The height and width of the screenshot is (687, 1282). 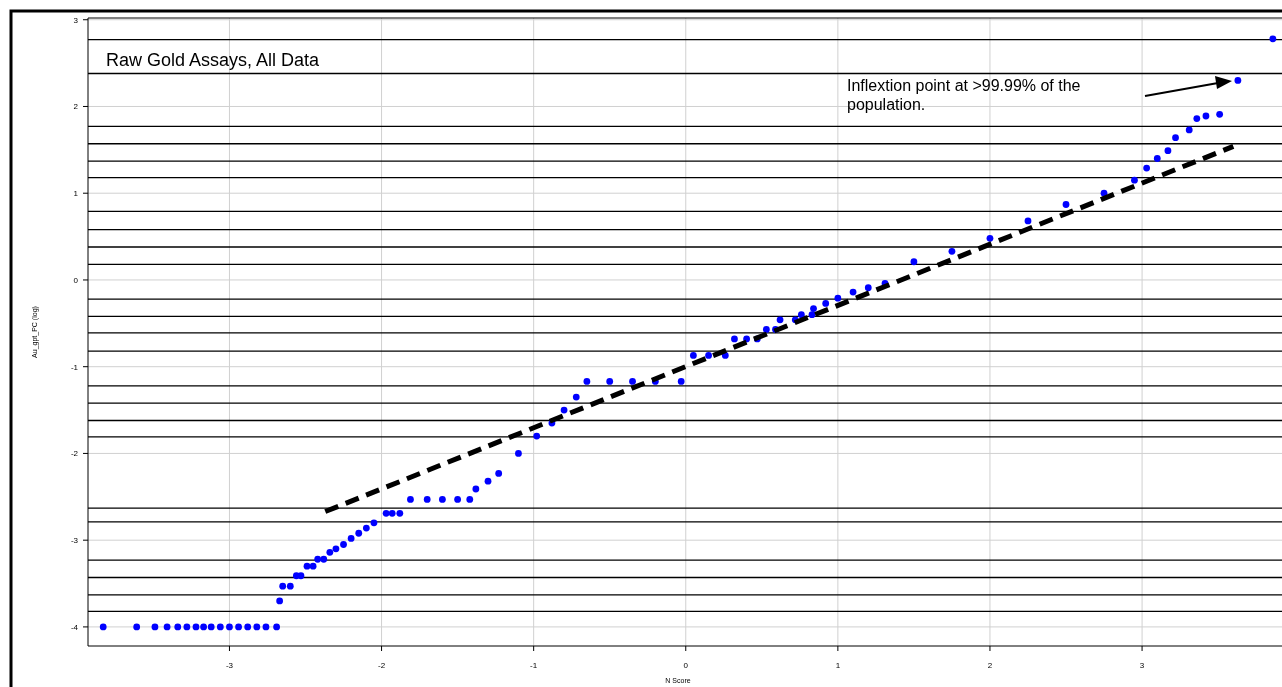 I want to click on x-tick-label: 0, so click(x=686, y=665).